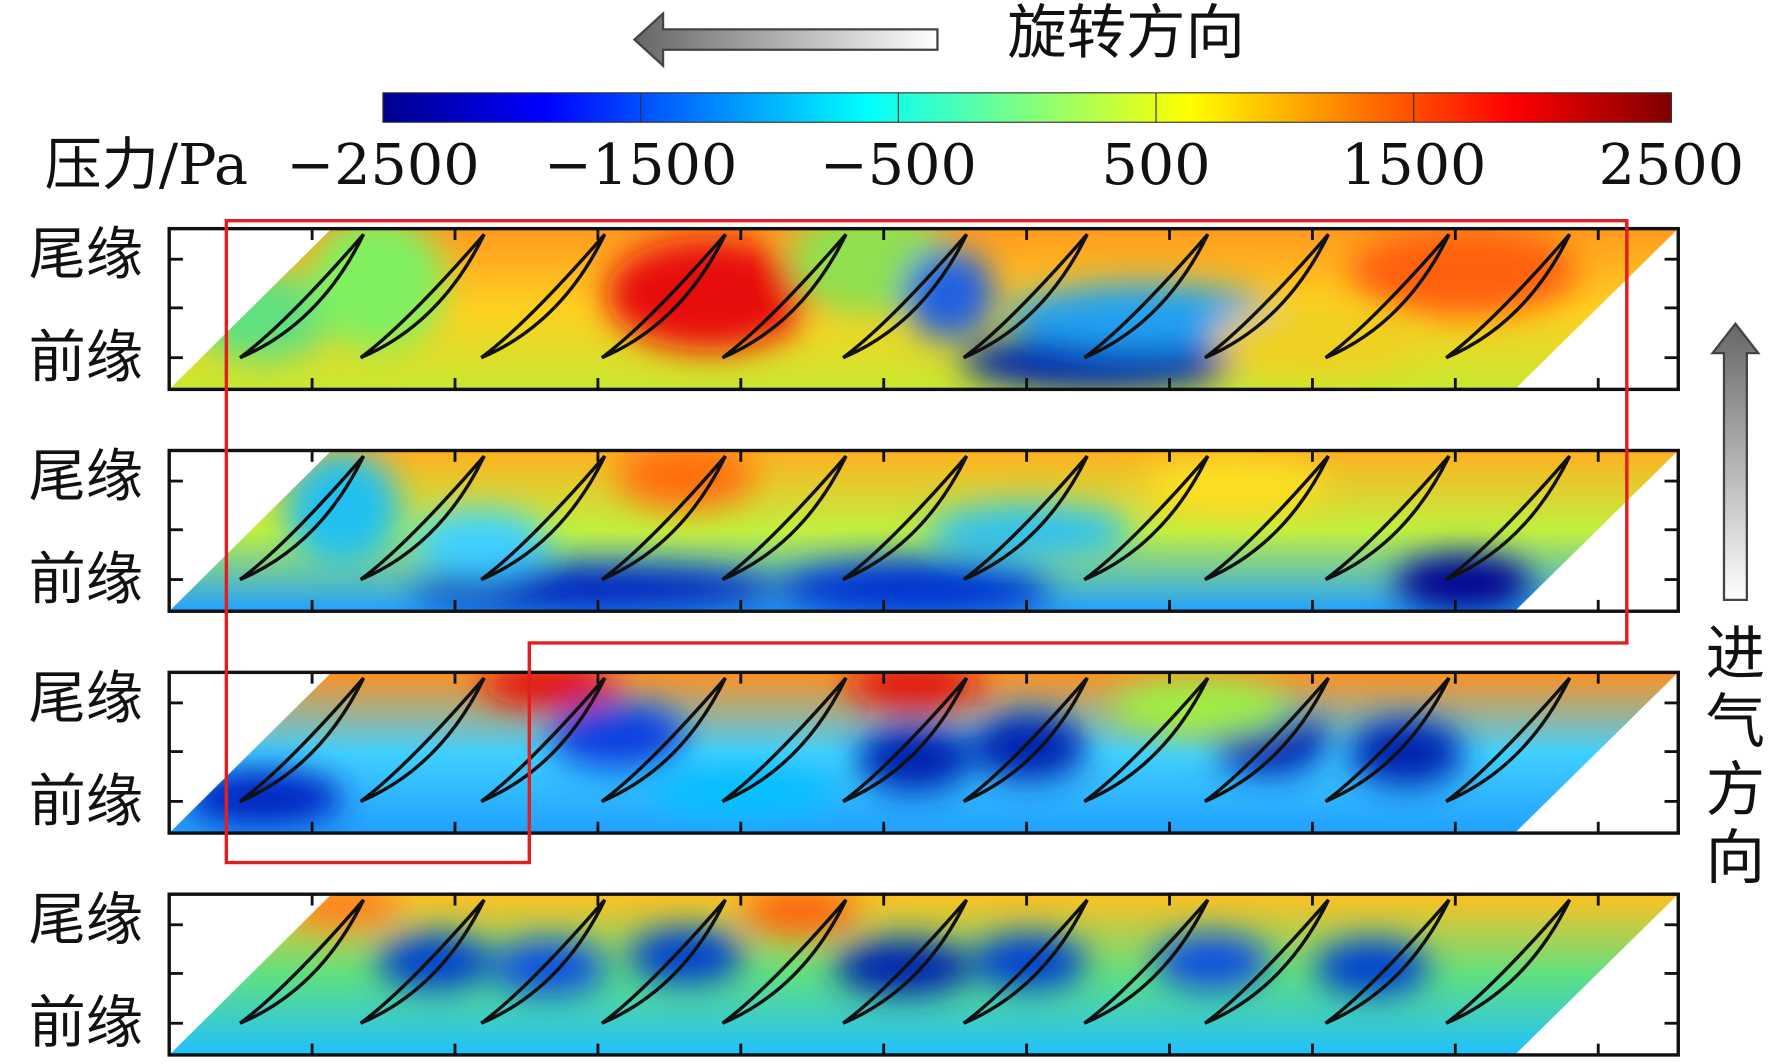 The height and width of the screenshot is (1064, 1772). What do you see at coordinates (382, 165) in the screenshot?
I see `colorbar-tick-label: −2500` at bounding box center [382, 165].